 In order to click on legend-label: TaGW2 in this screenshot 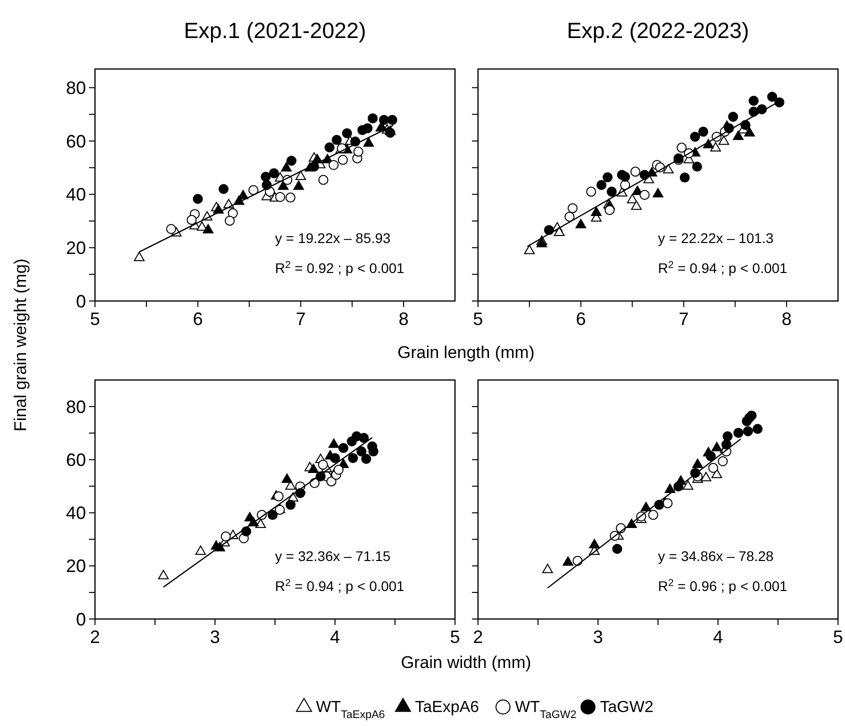, I will do `click(627, 707)`.